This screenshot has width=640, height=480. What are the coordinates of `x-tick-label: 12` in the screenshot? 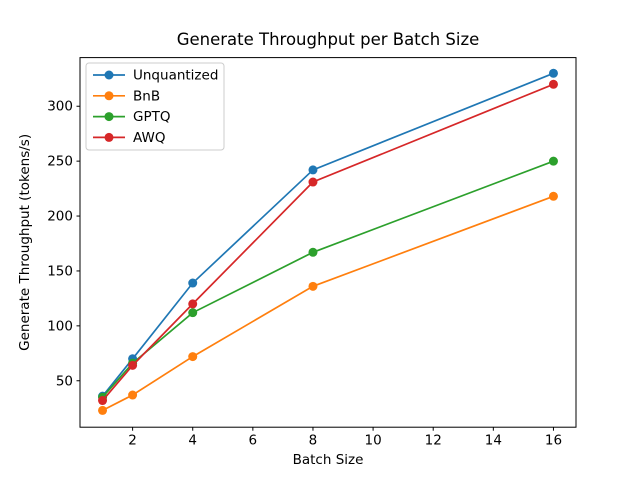 It's located at (433, 441).